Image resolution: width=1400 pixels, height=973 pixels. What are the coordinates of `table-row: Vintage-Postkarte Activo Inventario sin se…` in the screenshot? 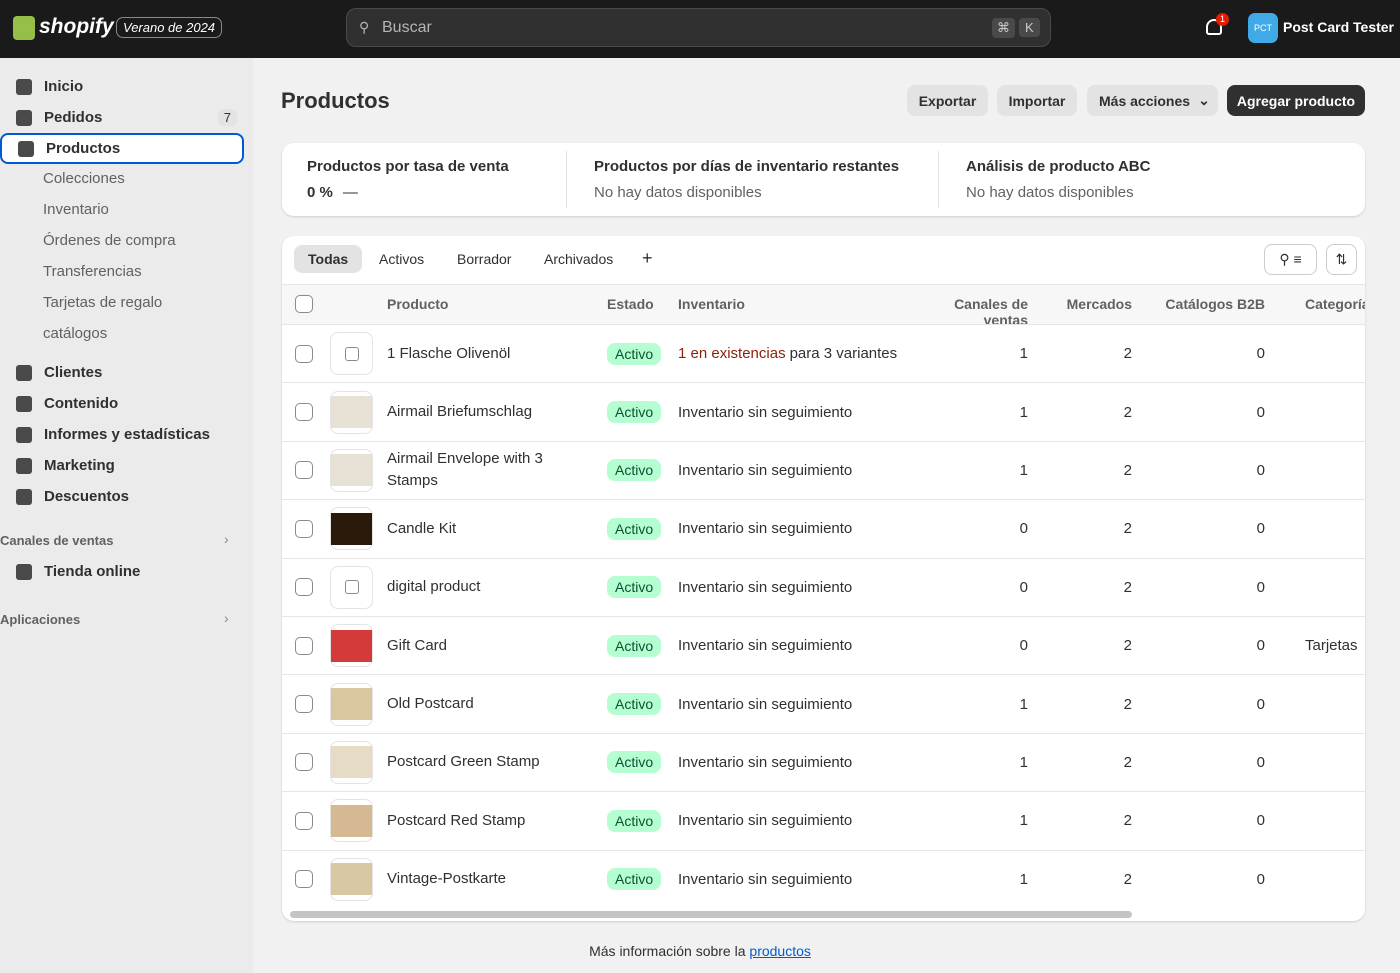 It's located at (823, 878).